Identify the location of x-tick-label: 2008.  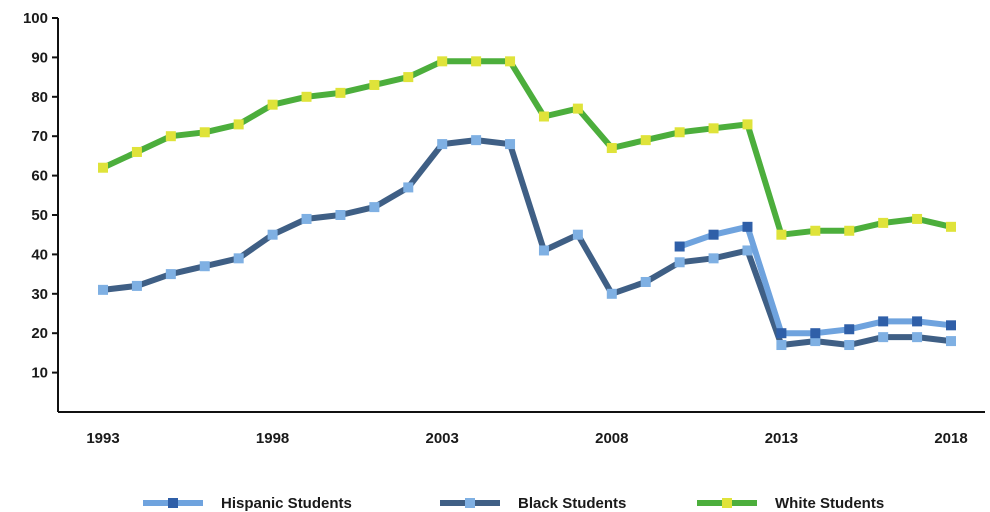
(611, 438).